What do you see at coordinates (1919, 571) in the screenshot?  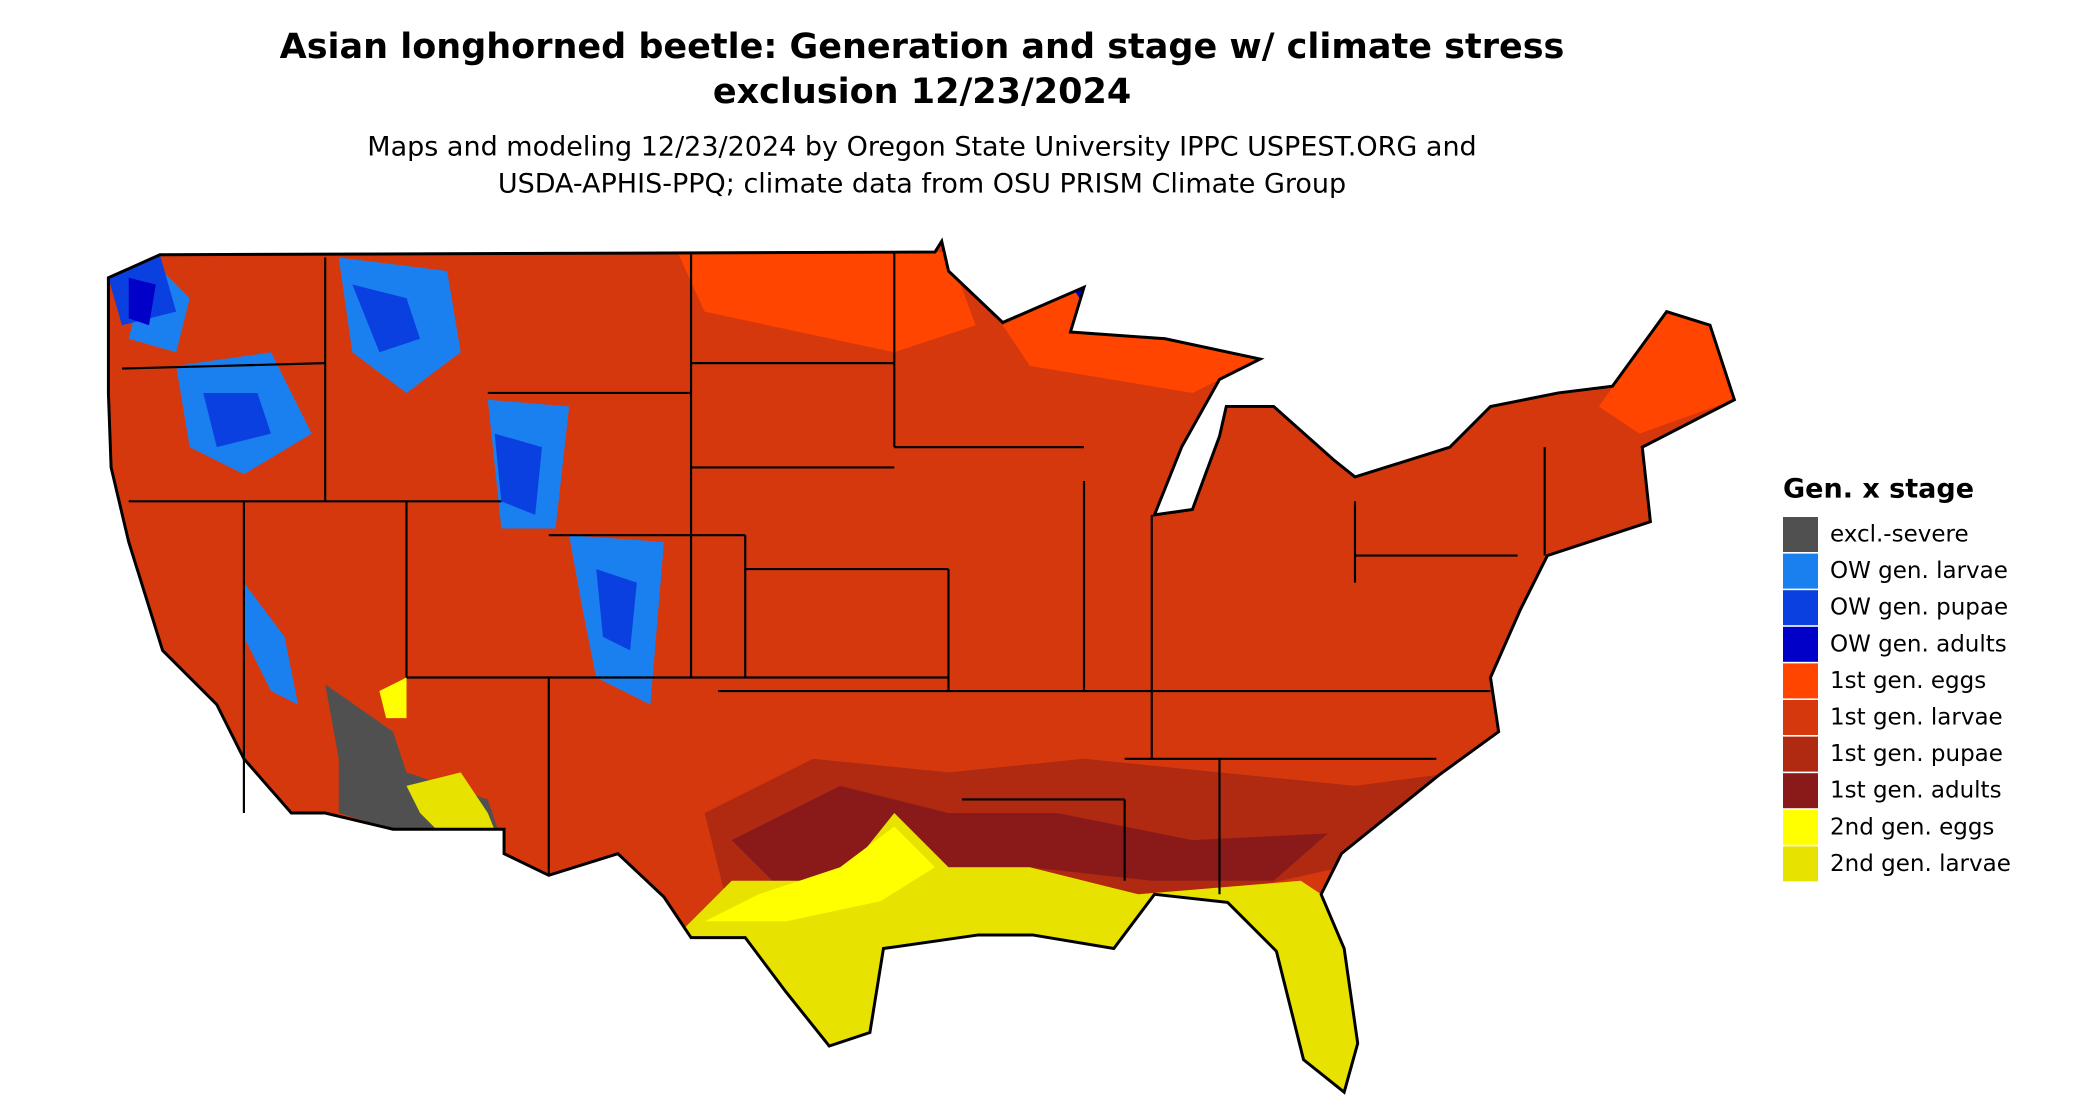 I see `legend-label: OW gen. larvae` at bounding box center [1919, 571].